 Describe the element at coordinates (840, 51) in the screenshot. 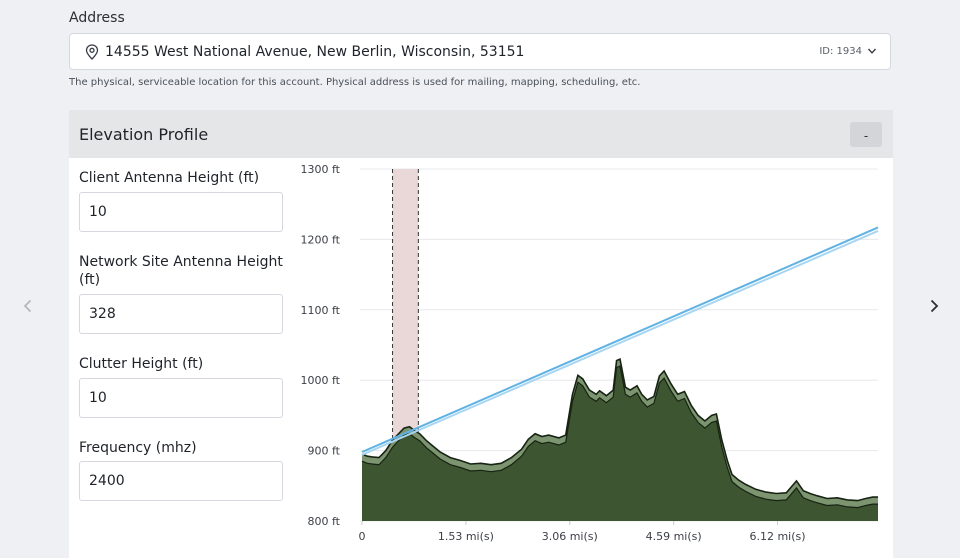

I see `address-id: ID: 1934` at that location.